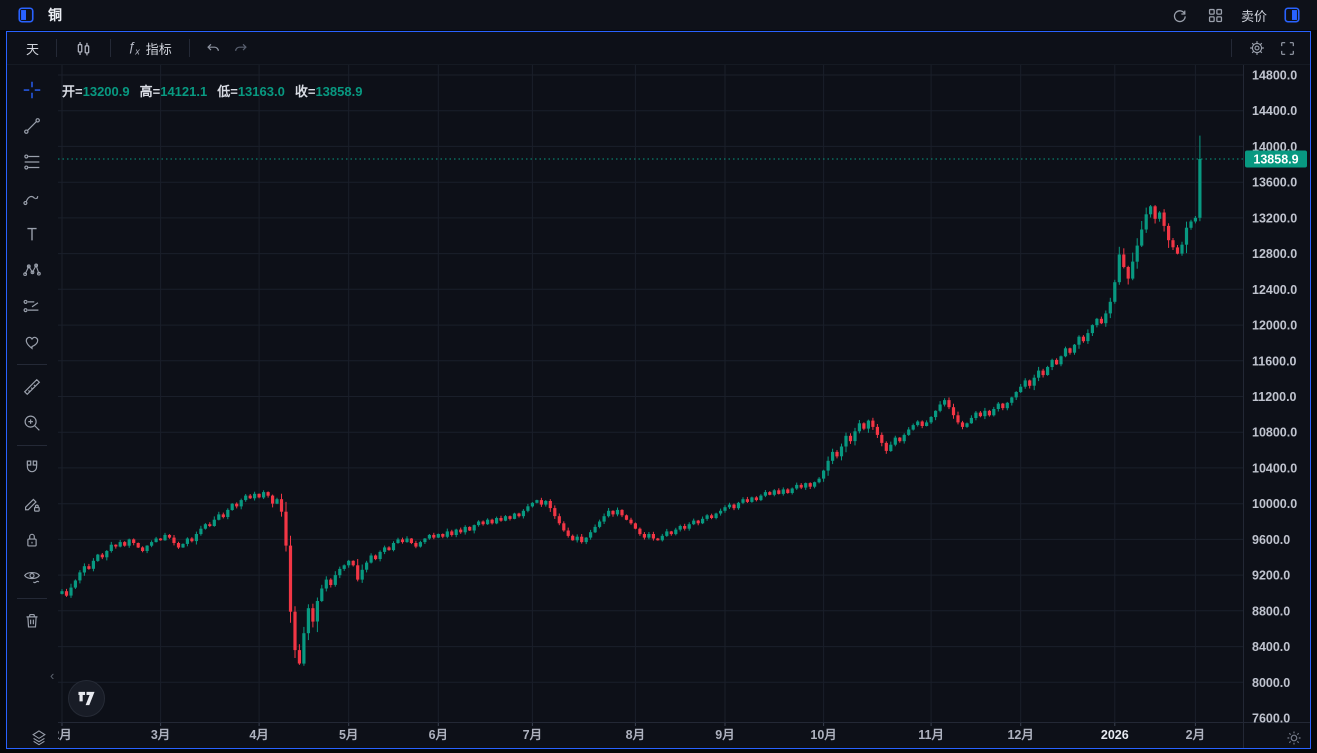  Describe the element at coordinates (1274, 183) in the screenshot. I see `price-axis-label: 13600.0` at that location.